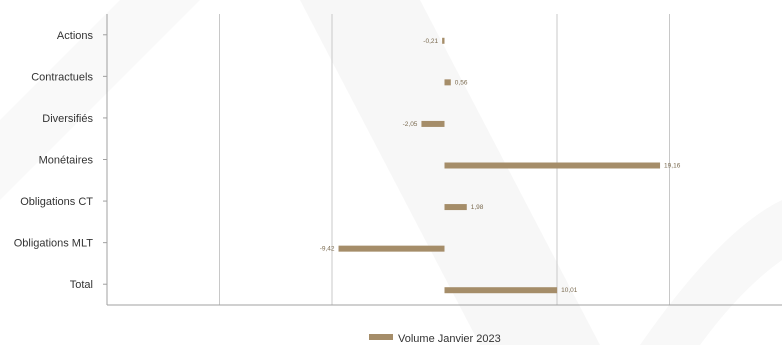  What do you see at coordinates (54, 244) in the screenshot?
I see `category-label: Obligations MLT` at bounding box center [54, 244].